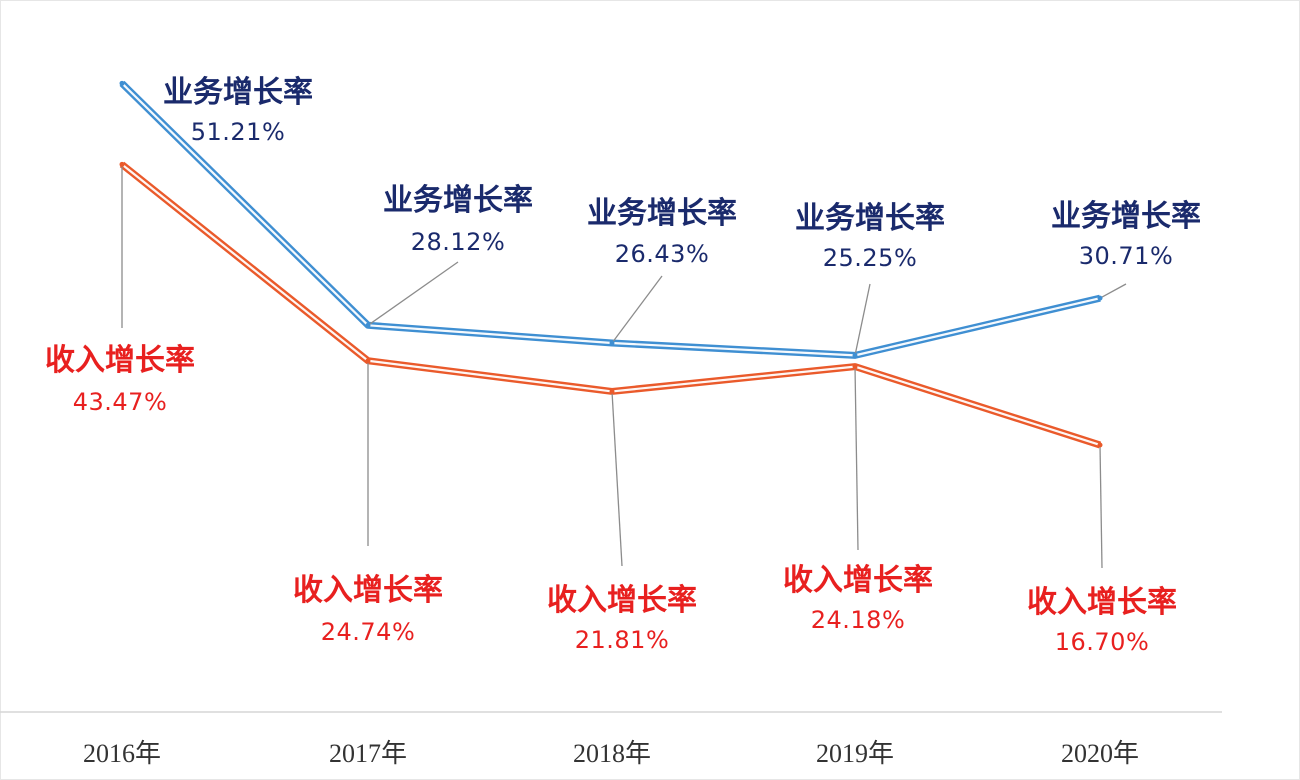 The image size is (1300, 780). What do you see at coordinates (662, 254) in the screenshot?
I see `data-label-value: 26.43%` at bounding box center [662, 254].